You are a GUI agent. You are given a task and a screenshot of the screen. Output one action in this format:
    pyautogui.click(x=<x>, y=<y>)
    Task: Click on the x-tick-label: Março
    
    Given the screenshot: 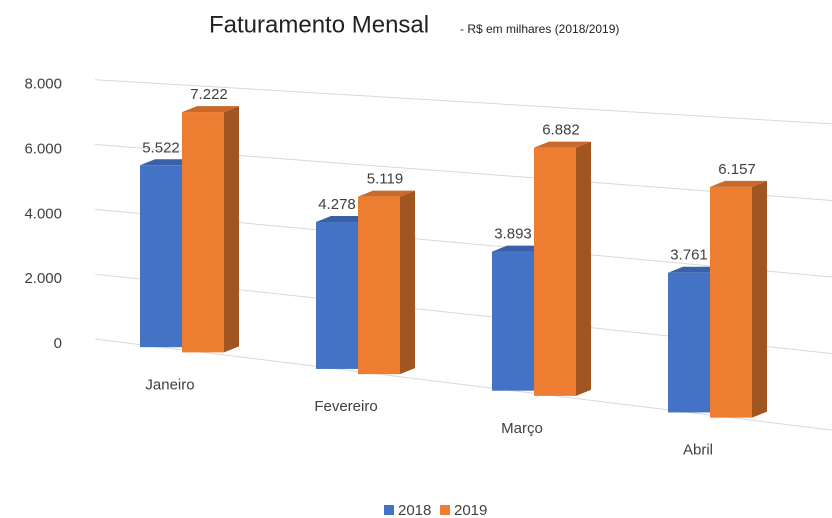 What is the action you would take?
    pyautogui.click(x=522, y=428)
    